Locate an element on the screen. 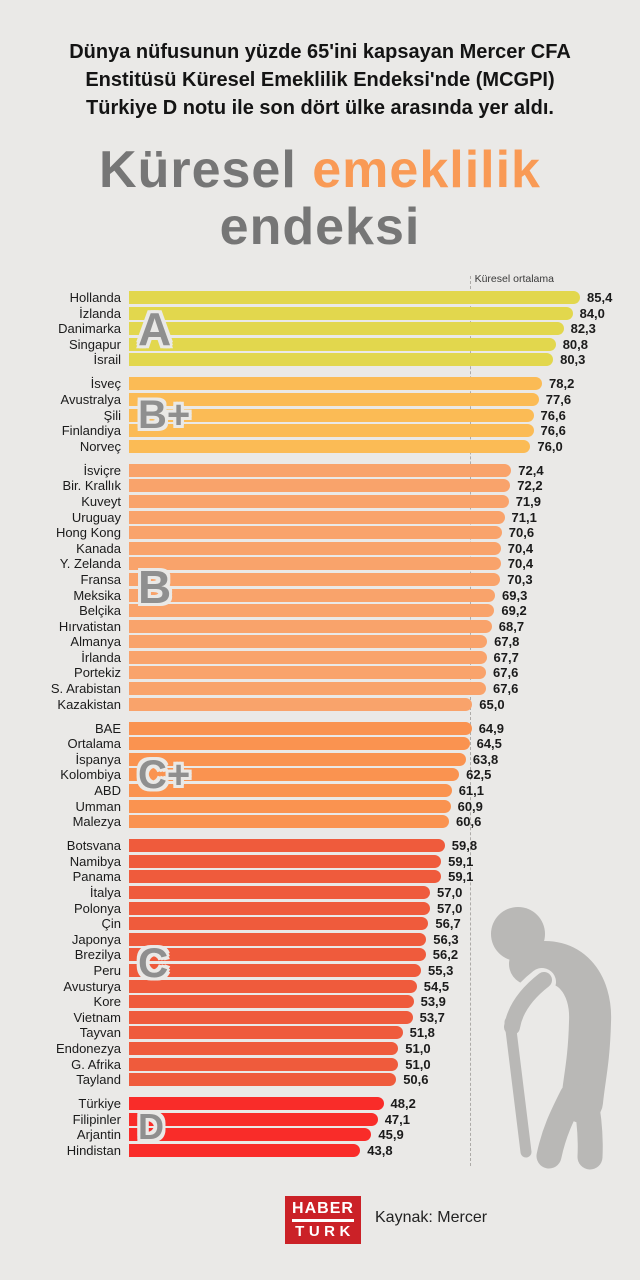  country-label: Danimarka is located at coordinates (89, 329).